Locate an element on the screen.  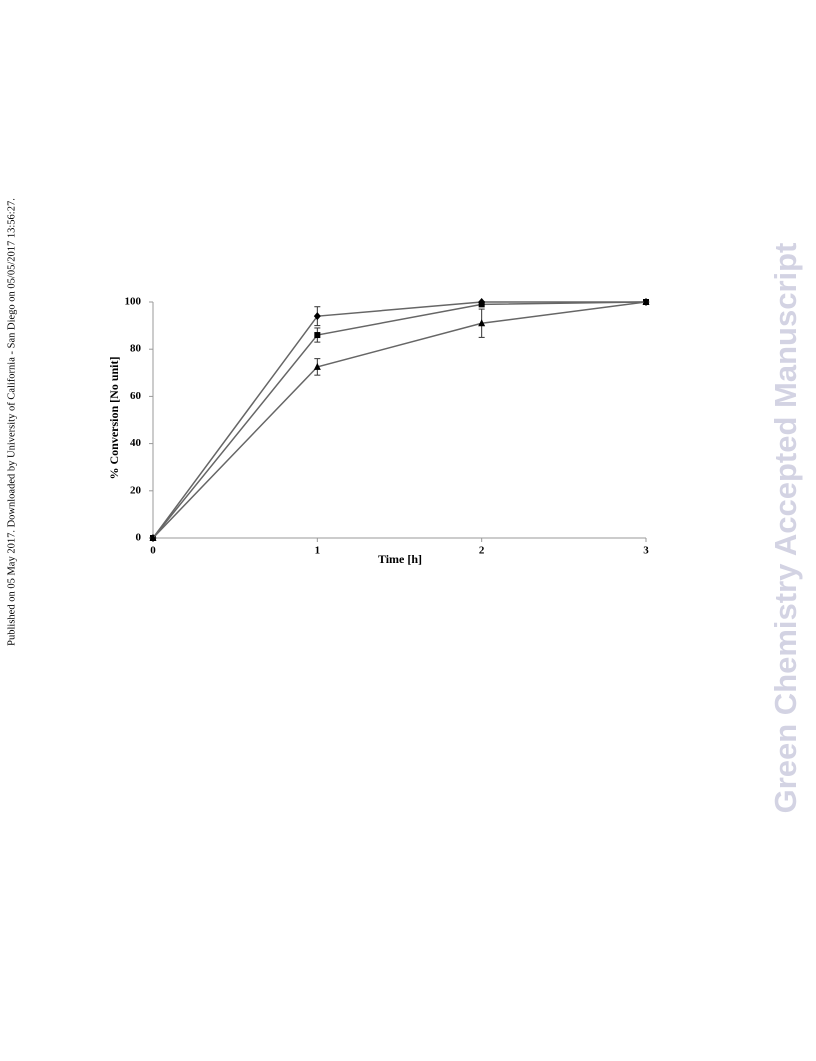
x-tick-label: 1 is located at coordinates (318, 551).